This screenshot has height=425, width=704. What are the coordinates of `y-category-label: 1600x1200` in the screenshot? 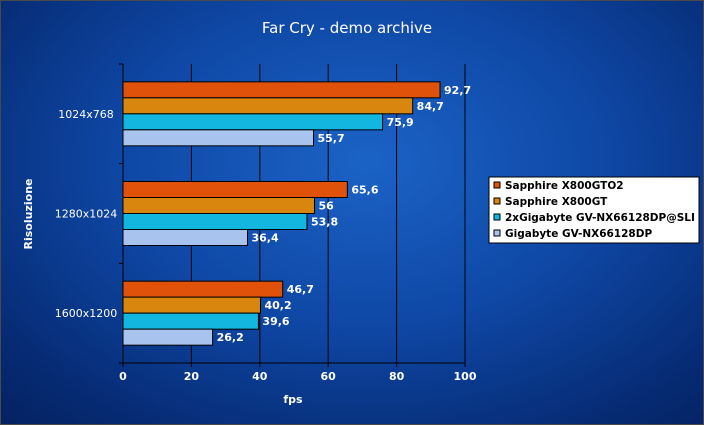 It's located at (86, 313).